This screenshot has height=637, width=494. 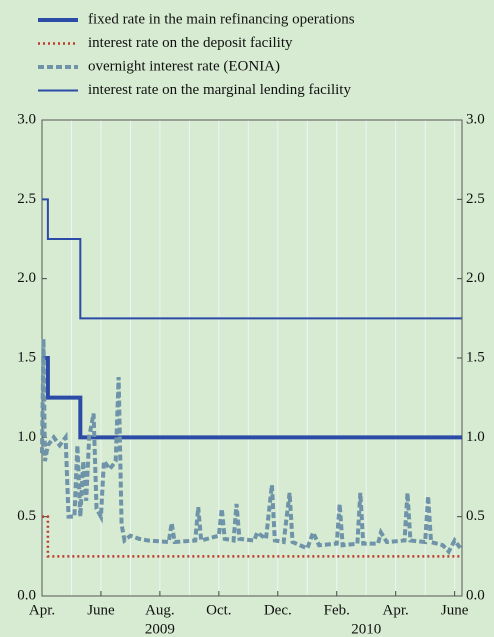 I want to click on y2-tick-label: 2.0, so click(x=475, y=278).